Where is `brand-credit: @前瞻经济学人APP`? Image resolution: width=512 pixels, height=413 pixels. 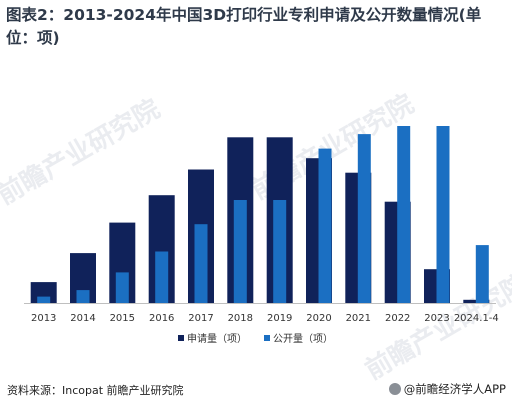 brand-credit: @前瞻经济学人APP is located at coordinates (447, 389).